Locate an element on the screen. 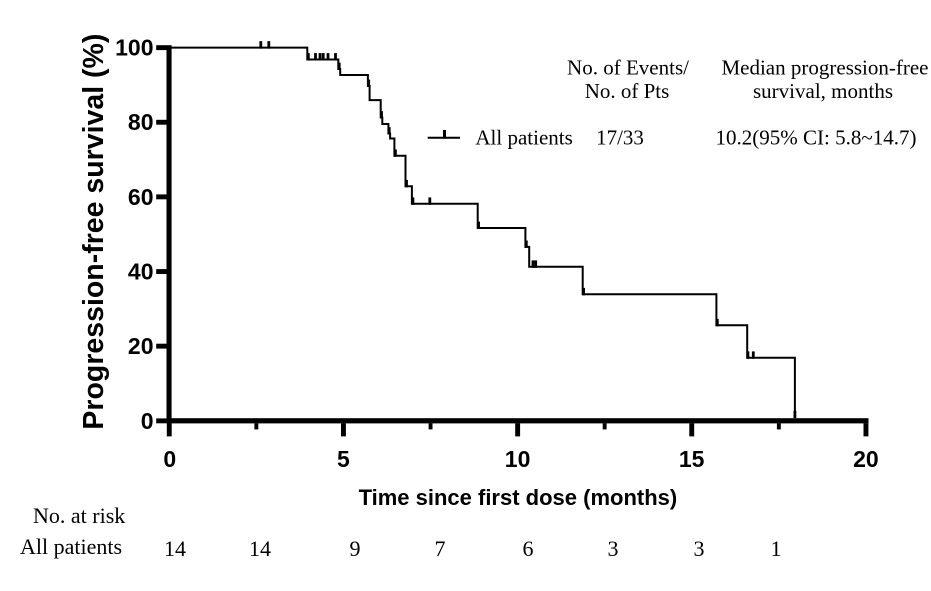 Image resolution: width=931 pixels, height=591 pixels. svg-text: Median progression-free is located at coordinates (824, 68).